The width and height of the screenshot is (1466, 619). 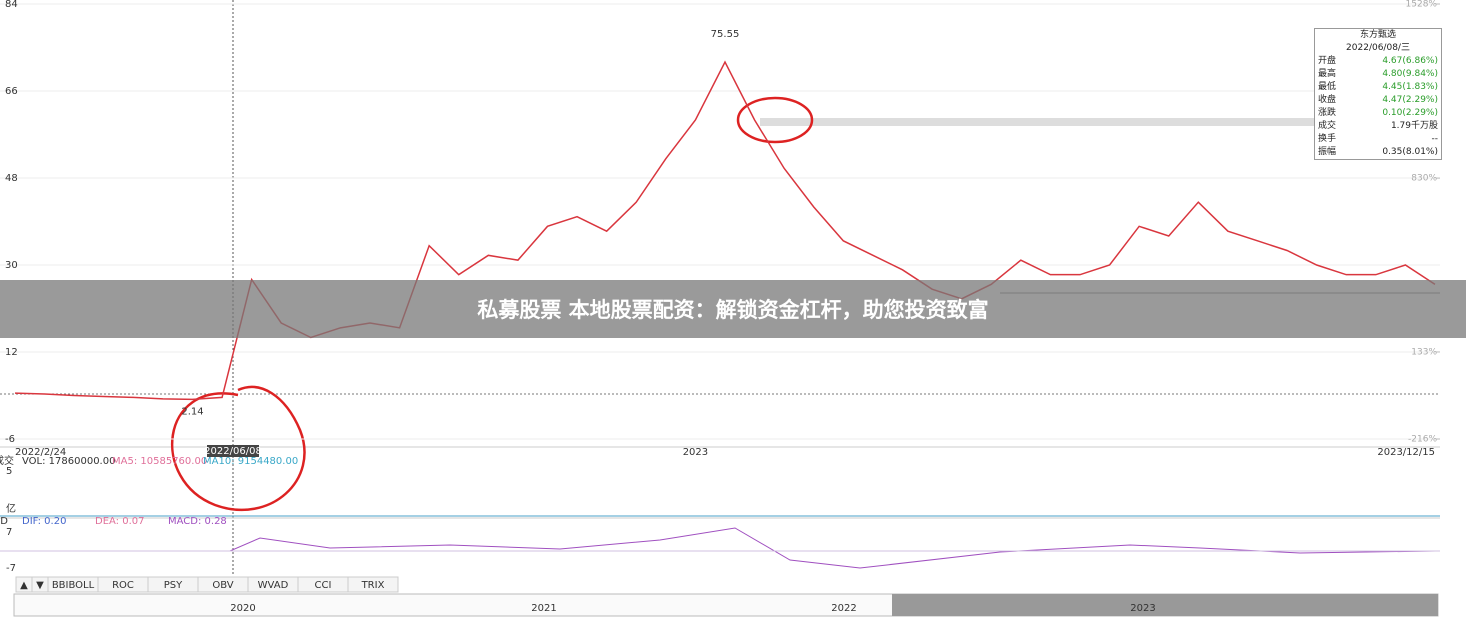 I want to click on tab-label: PSY, so click(x=173, y=585).